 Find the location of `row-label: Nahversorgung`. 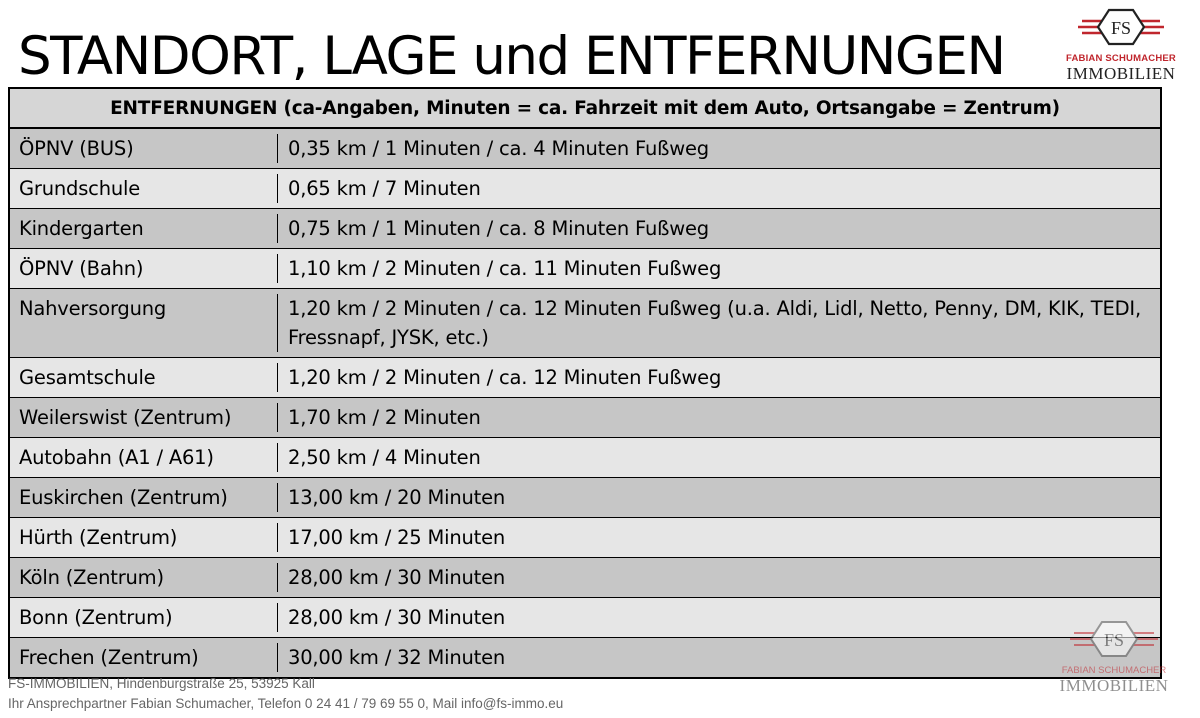

row-label: Nahversorgung is located at coordinates (144, 323).